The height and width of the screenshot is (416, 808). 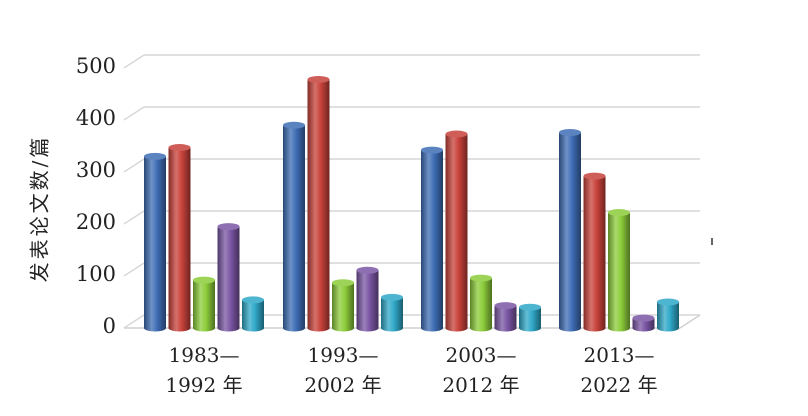 I want to click on y-tick-label: 100, so click(x=95, y=274).